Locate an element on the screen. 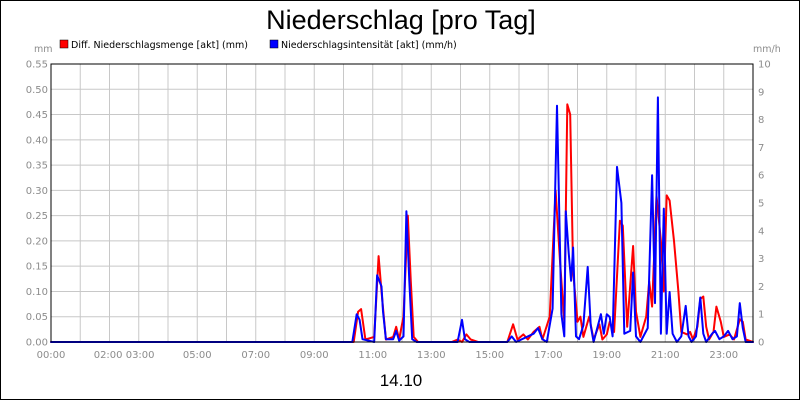 This screenshot has height=400, width=800. y-right-tick-label: 3 is located at coordinates (761, 259).